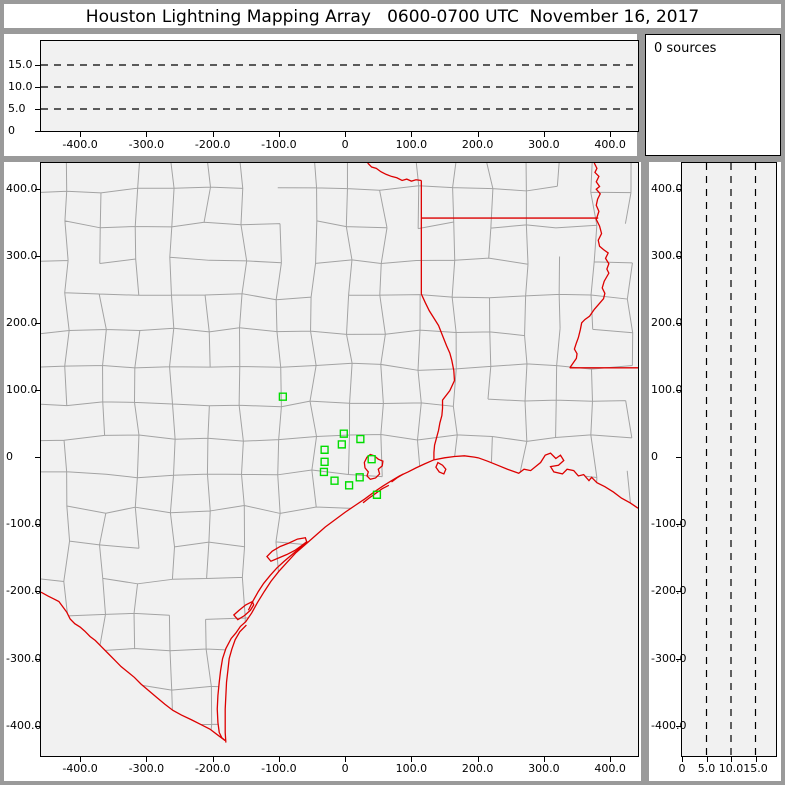  I want to click on separator-top-vertical, so click(641, 95).